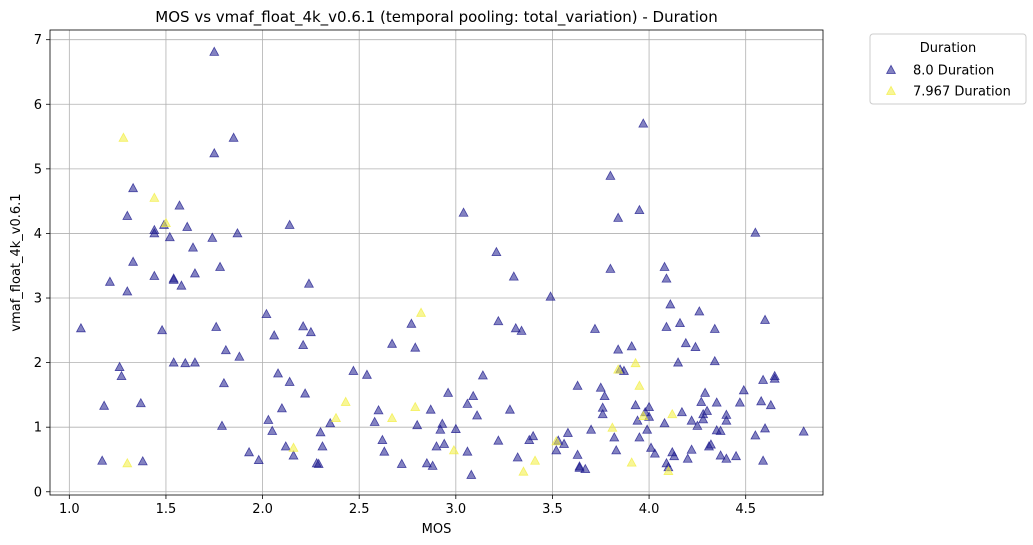 The height and width of the screenshot is (545, 1033). Describe the element at coordinates (166, 509) in the screenshot. I see `x-tick-label: 1.5` at that location.